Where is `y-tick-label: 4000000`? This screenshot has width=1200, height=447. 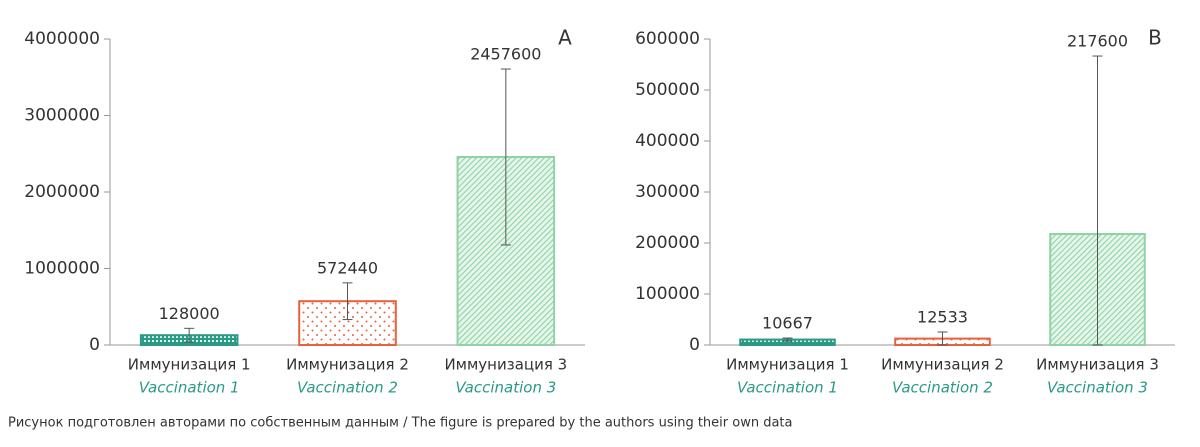 y-tick-label: 4000000 is located at coordinates (62, 39).